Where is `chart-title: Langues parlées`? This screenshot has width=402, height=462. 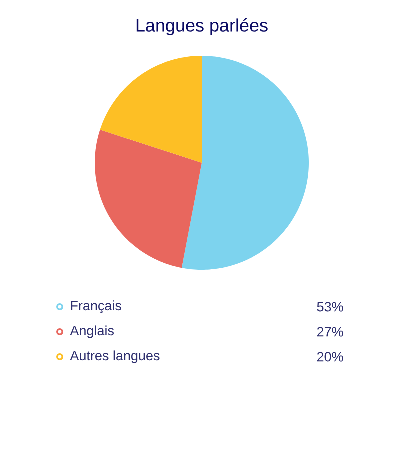 chart-title: Langues parlées is located at coordinates (202, 27).